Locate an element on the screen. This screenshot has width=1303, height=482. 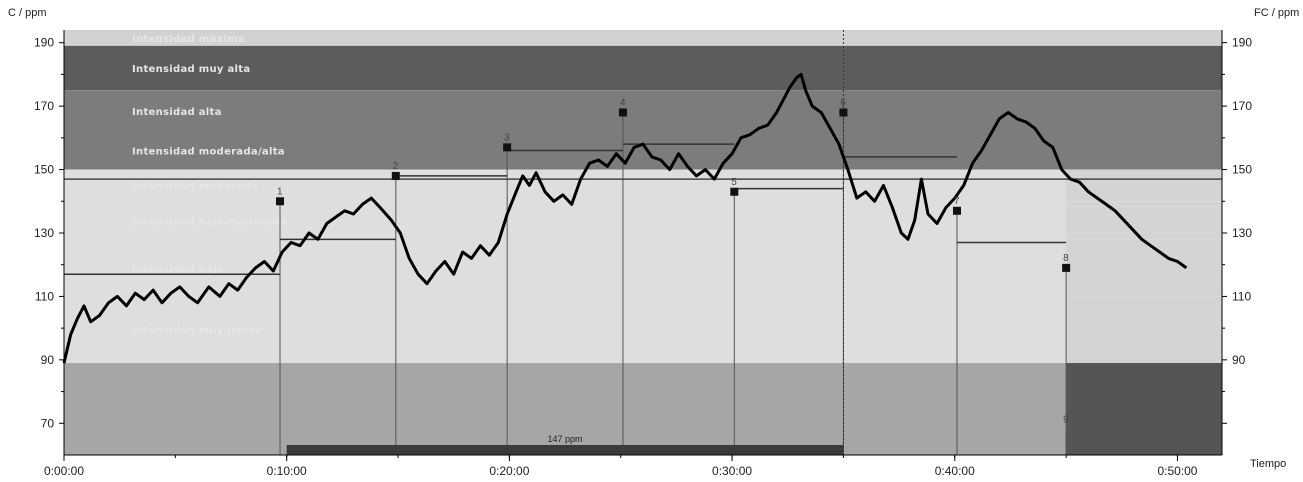
lap-label: 4 is located at coordinates (623, 102).